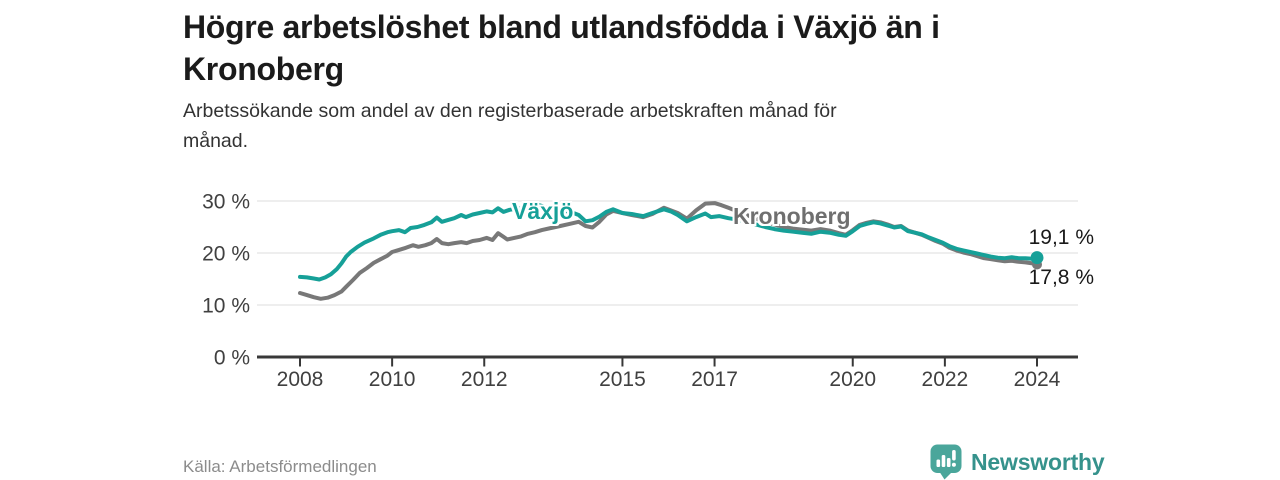 The image size is (1280, 480). I want to click on x-tick-label-2012: 2012, so click(484, 379).